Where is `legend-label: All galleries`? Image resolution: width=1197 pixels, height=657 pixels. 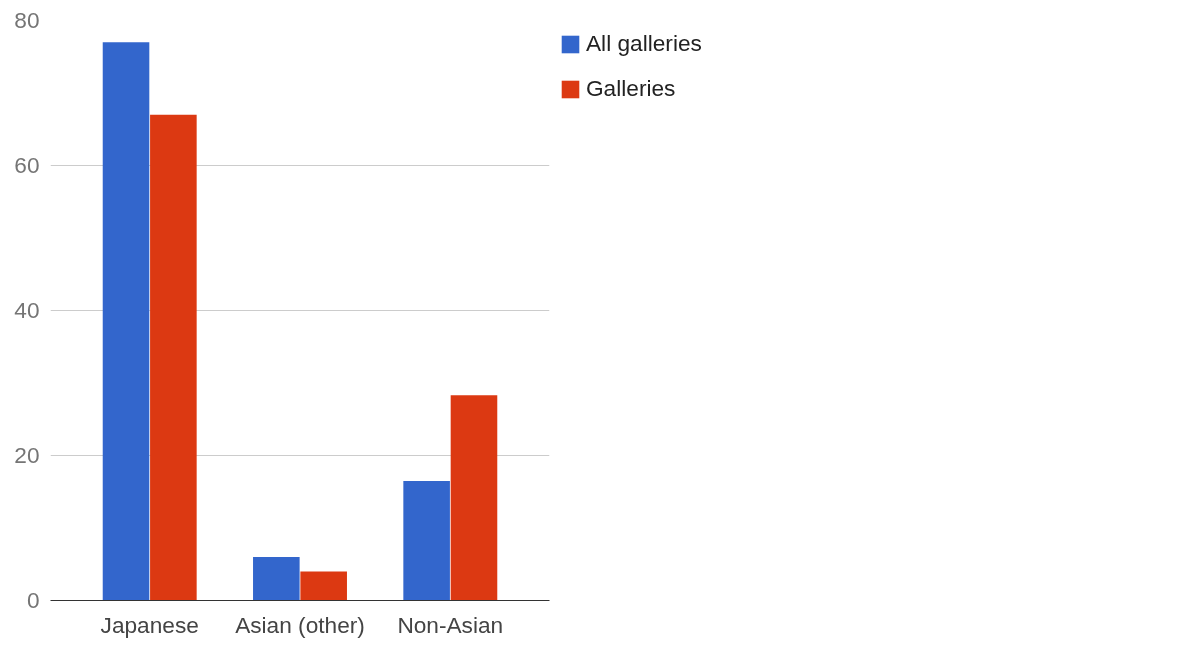 legend-label: All galleries is located at coordinates (644, 43).